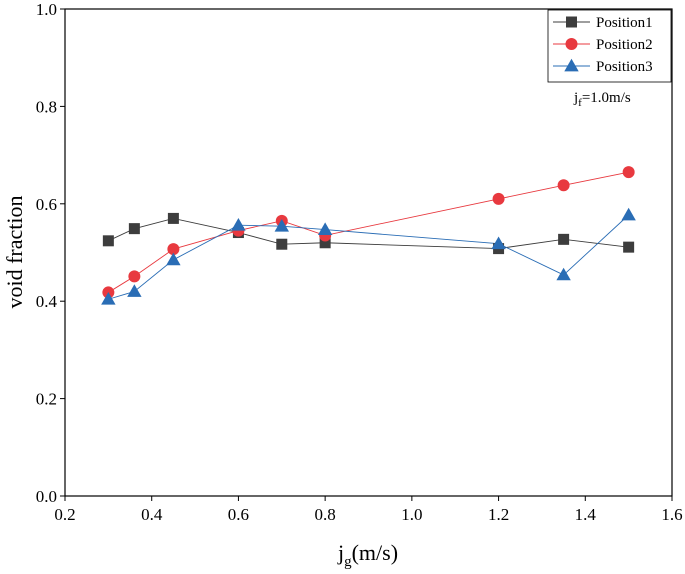 The image size is (685, 574). Describe the element at coordinates (498, 514) in the screenshot. I see `x-tick-label: 1.2` at that location.